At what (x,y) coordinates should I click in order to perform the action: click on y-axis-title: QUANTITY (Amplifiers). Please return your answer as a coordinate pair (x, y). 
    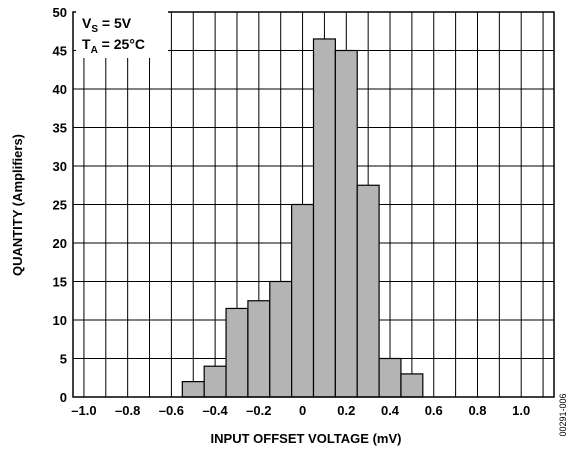
    Looking at the image, I should click on (17, 205).